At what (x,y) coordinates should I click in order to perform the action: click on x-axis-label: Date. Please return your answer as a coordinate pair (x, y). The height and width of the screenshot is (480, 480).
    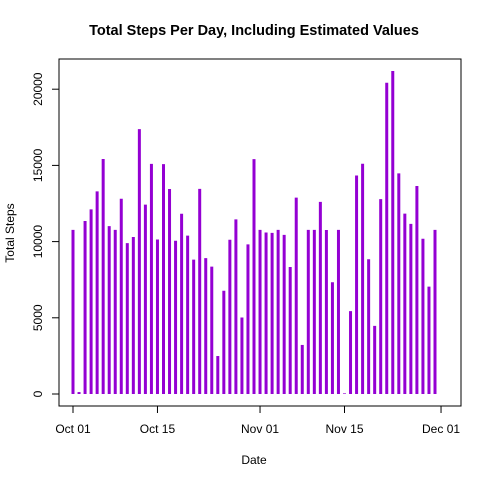
    Looking at the image, I should click on (254, 460).